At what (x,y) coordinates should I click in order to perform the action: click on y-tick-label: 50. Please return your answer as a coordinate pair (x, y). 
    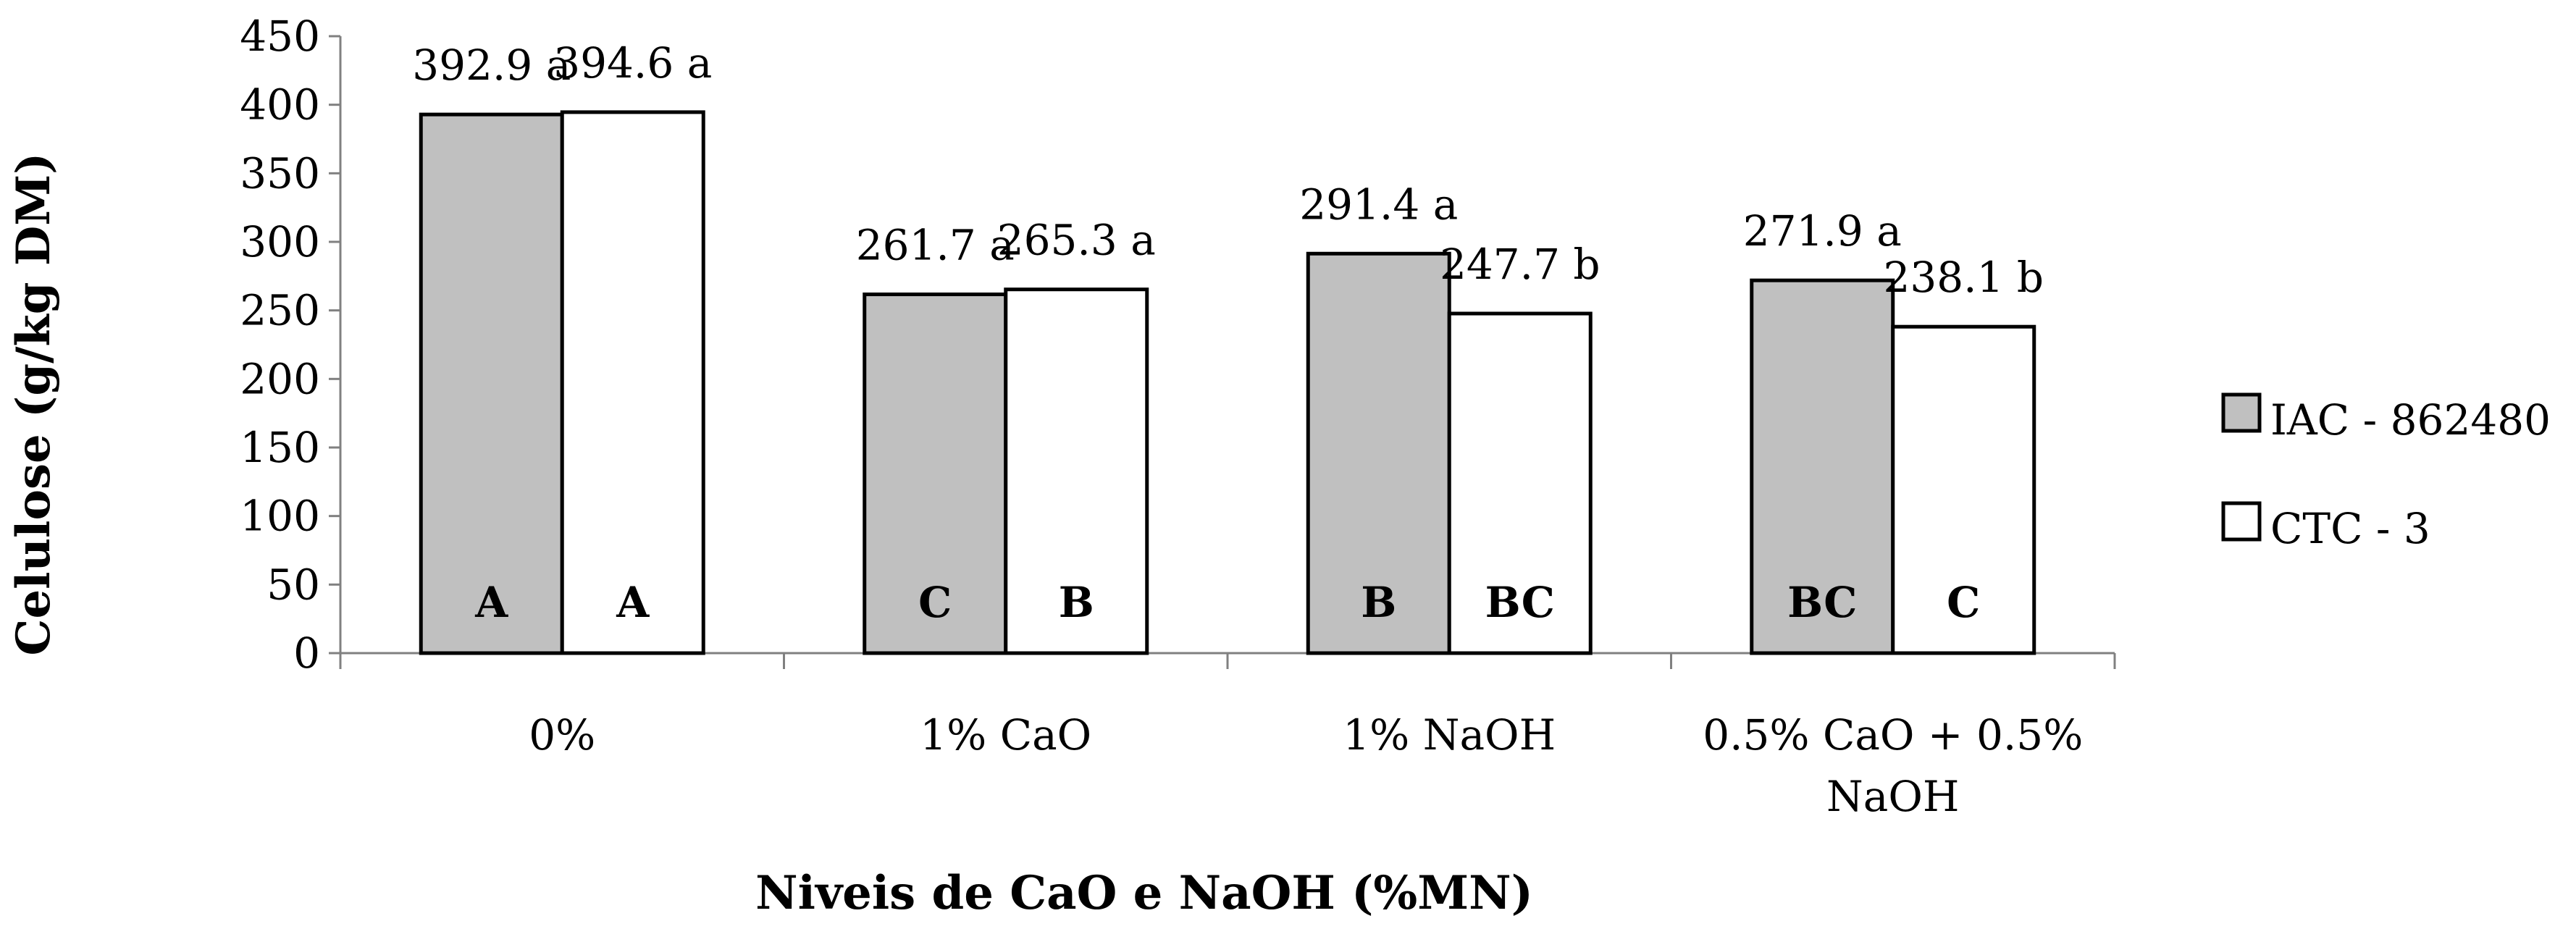
    Looking at the image, I should click on (293, 584).